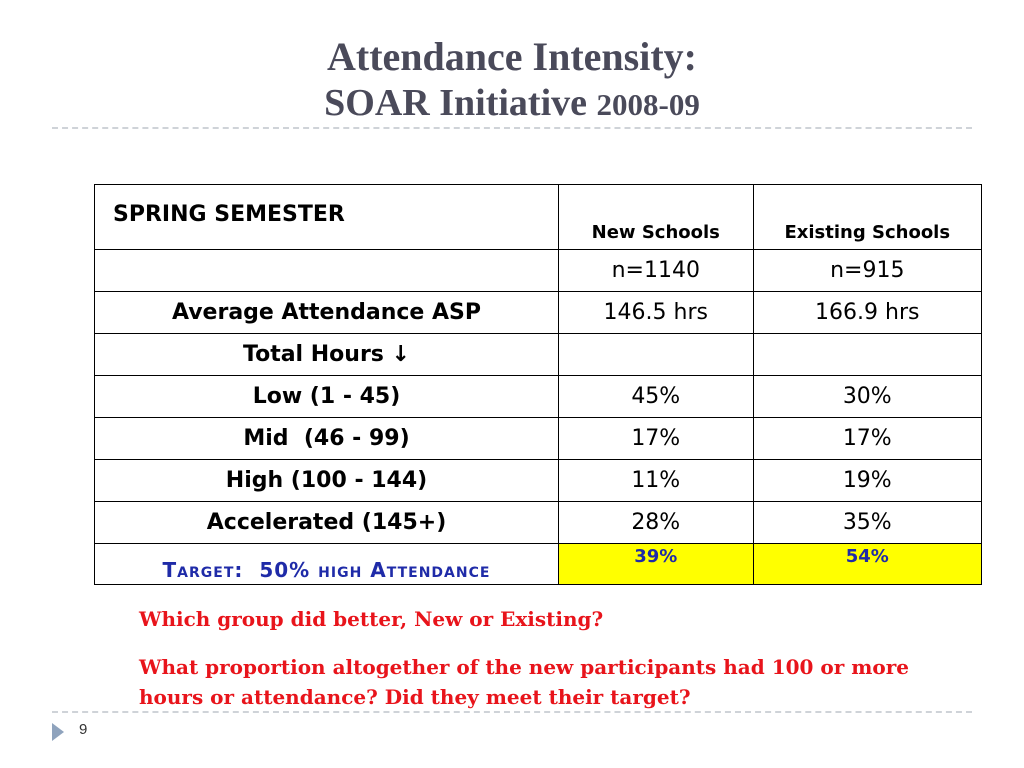  I want to click on cell-existing, so click(867, 354).